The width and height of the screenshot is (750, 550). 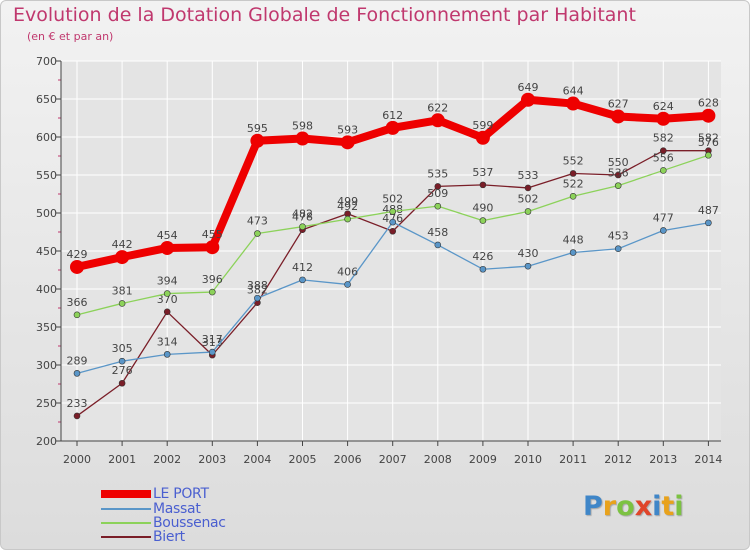 I want to click on data-label-boussenac: 509, so click(x=437, y=193).